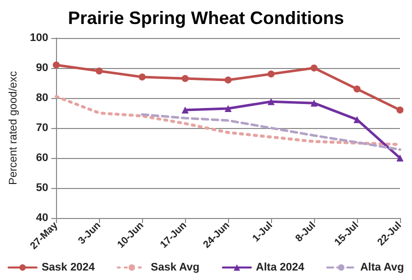  Describe the element at coordinates (175, 268) in the screenshot. I see `legend-label: Sask Avg` at that location.